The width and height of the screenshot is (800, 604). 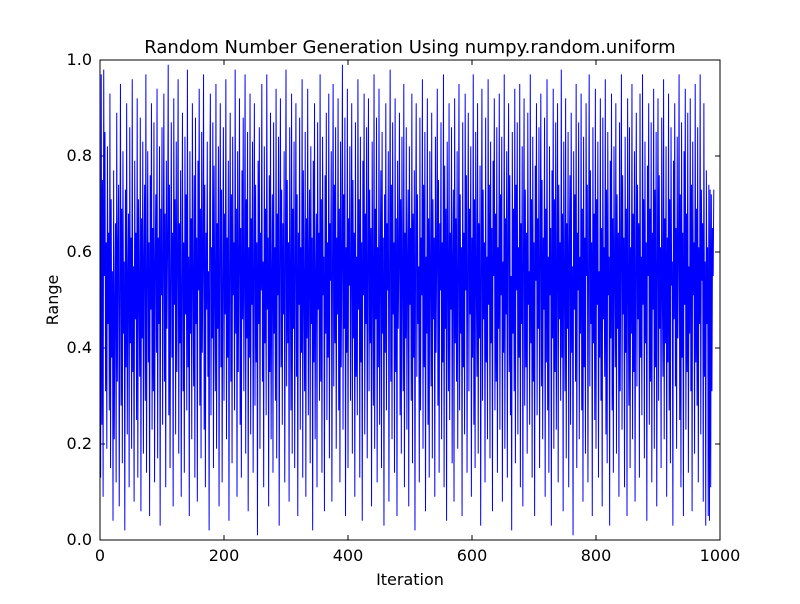 What do you see at coordinates (224, 555) in the screenshot?
I see `x-tick-label: 200` at bounding box center [224, 555].